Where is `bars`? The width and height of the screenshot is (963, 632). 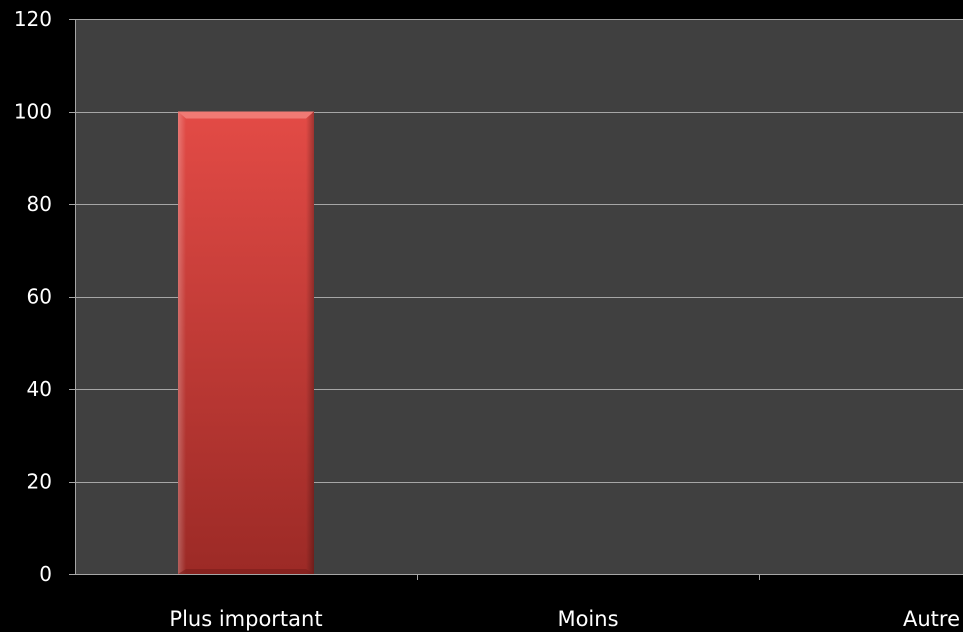 bars is located at coordinates (246, 342).